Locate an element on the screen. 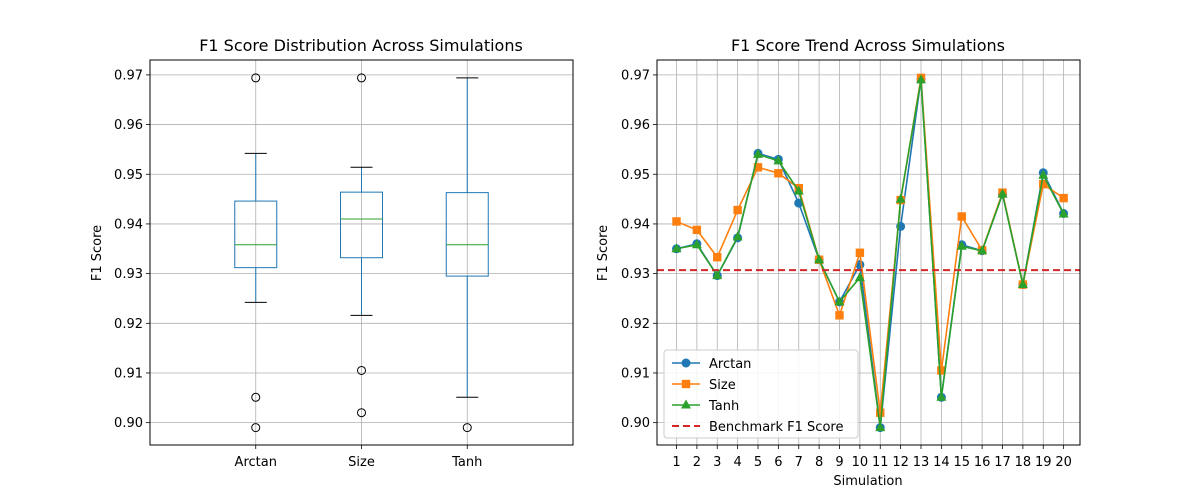 The height and width of the screenshot is (500, 1200). x-tick-label: 20 is located at coordinates (1063, 462).